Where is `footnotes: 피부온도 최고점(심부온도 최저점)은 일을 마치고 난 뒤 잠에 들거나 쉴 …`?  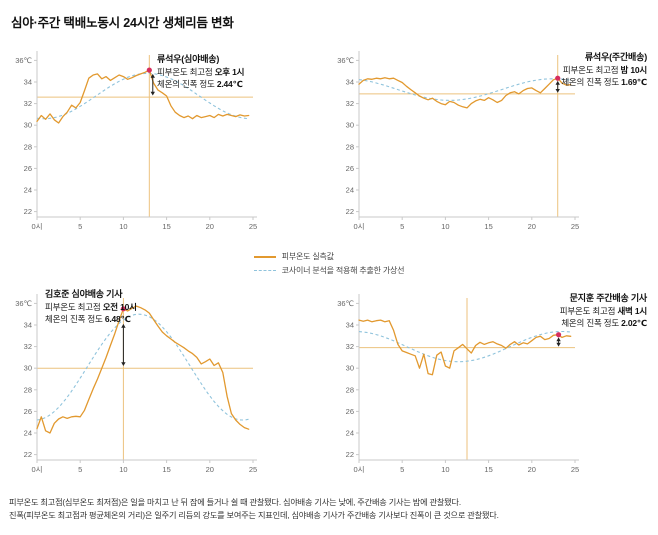
footnotes: 피부온도 최고점(심부온도 최저점)은 일을 마치고 난 뒤 잠에 들거나 쉴 … is located at coordinates (329, 509).